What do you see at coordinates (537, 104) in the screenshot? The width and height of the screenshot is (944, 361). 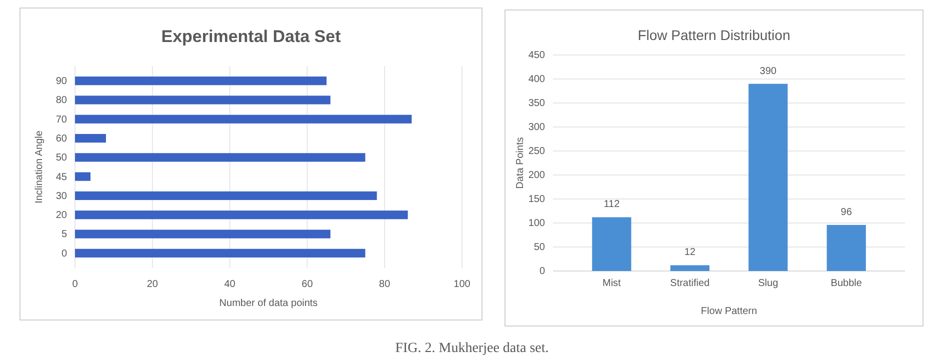 I see `y-tick-label: 350` at bounding box center [537, 104].